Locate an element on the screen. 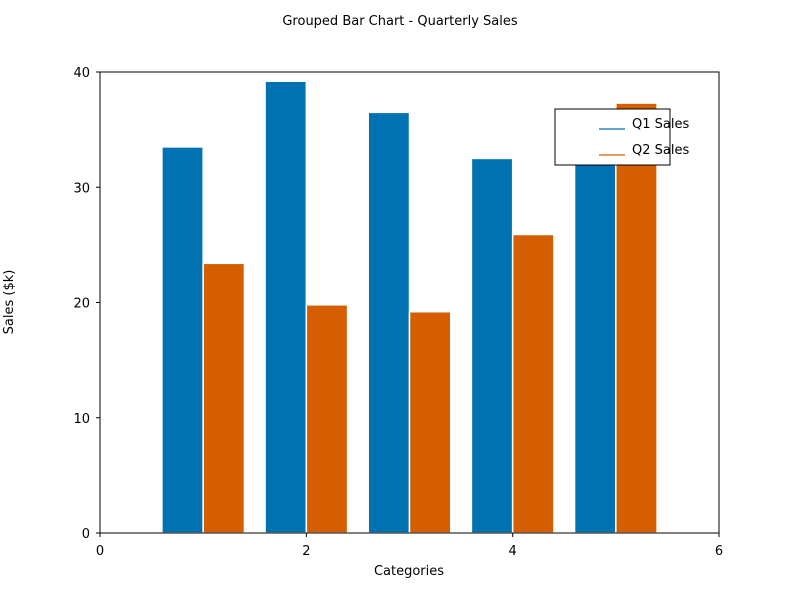  x-axis-ticks: 0 2 4 6 is located at coordinates (409, 546).